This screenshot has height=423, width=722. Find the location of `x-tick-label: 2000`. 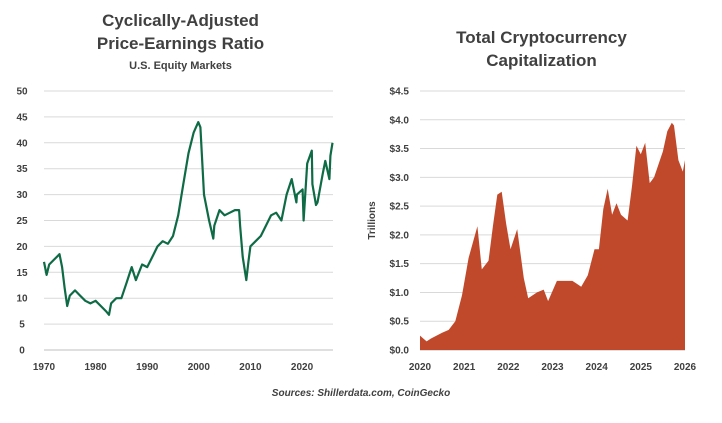

x-tick-label: 2000 is located at coordinates (199, 367).